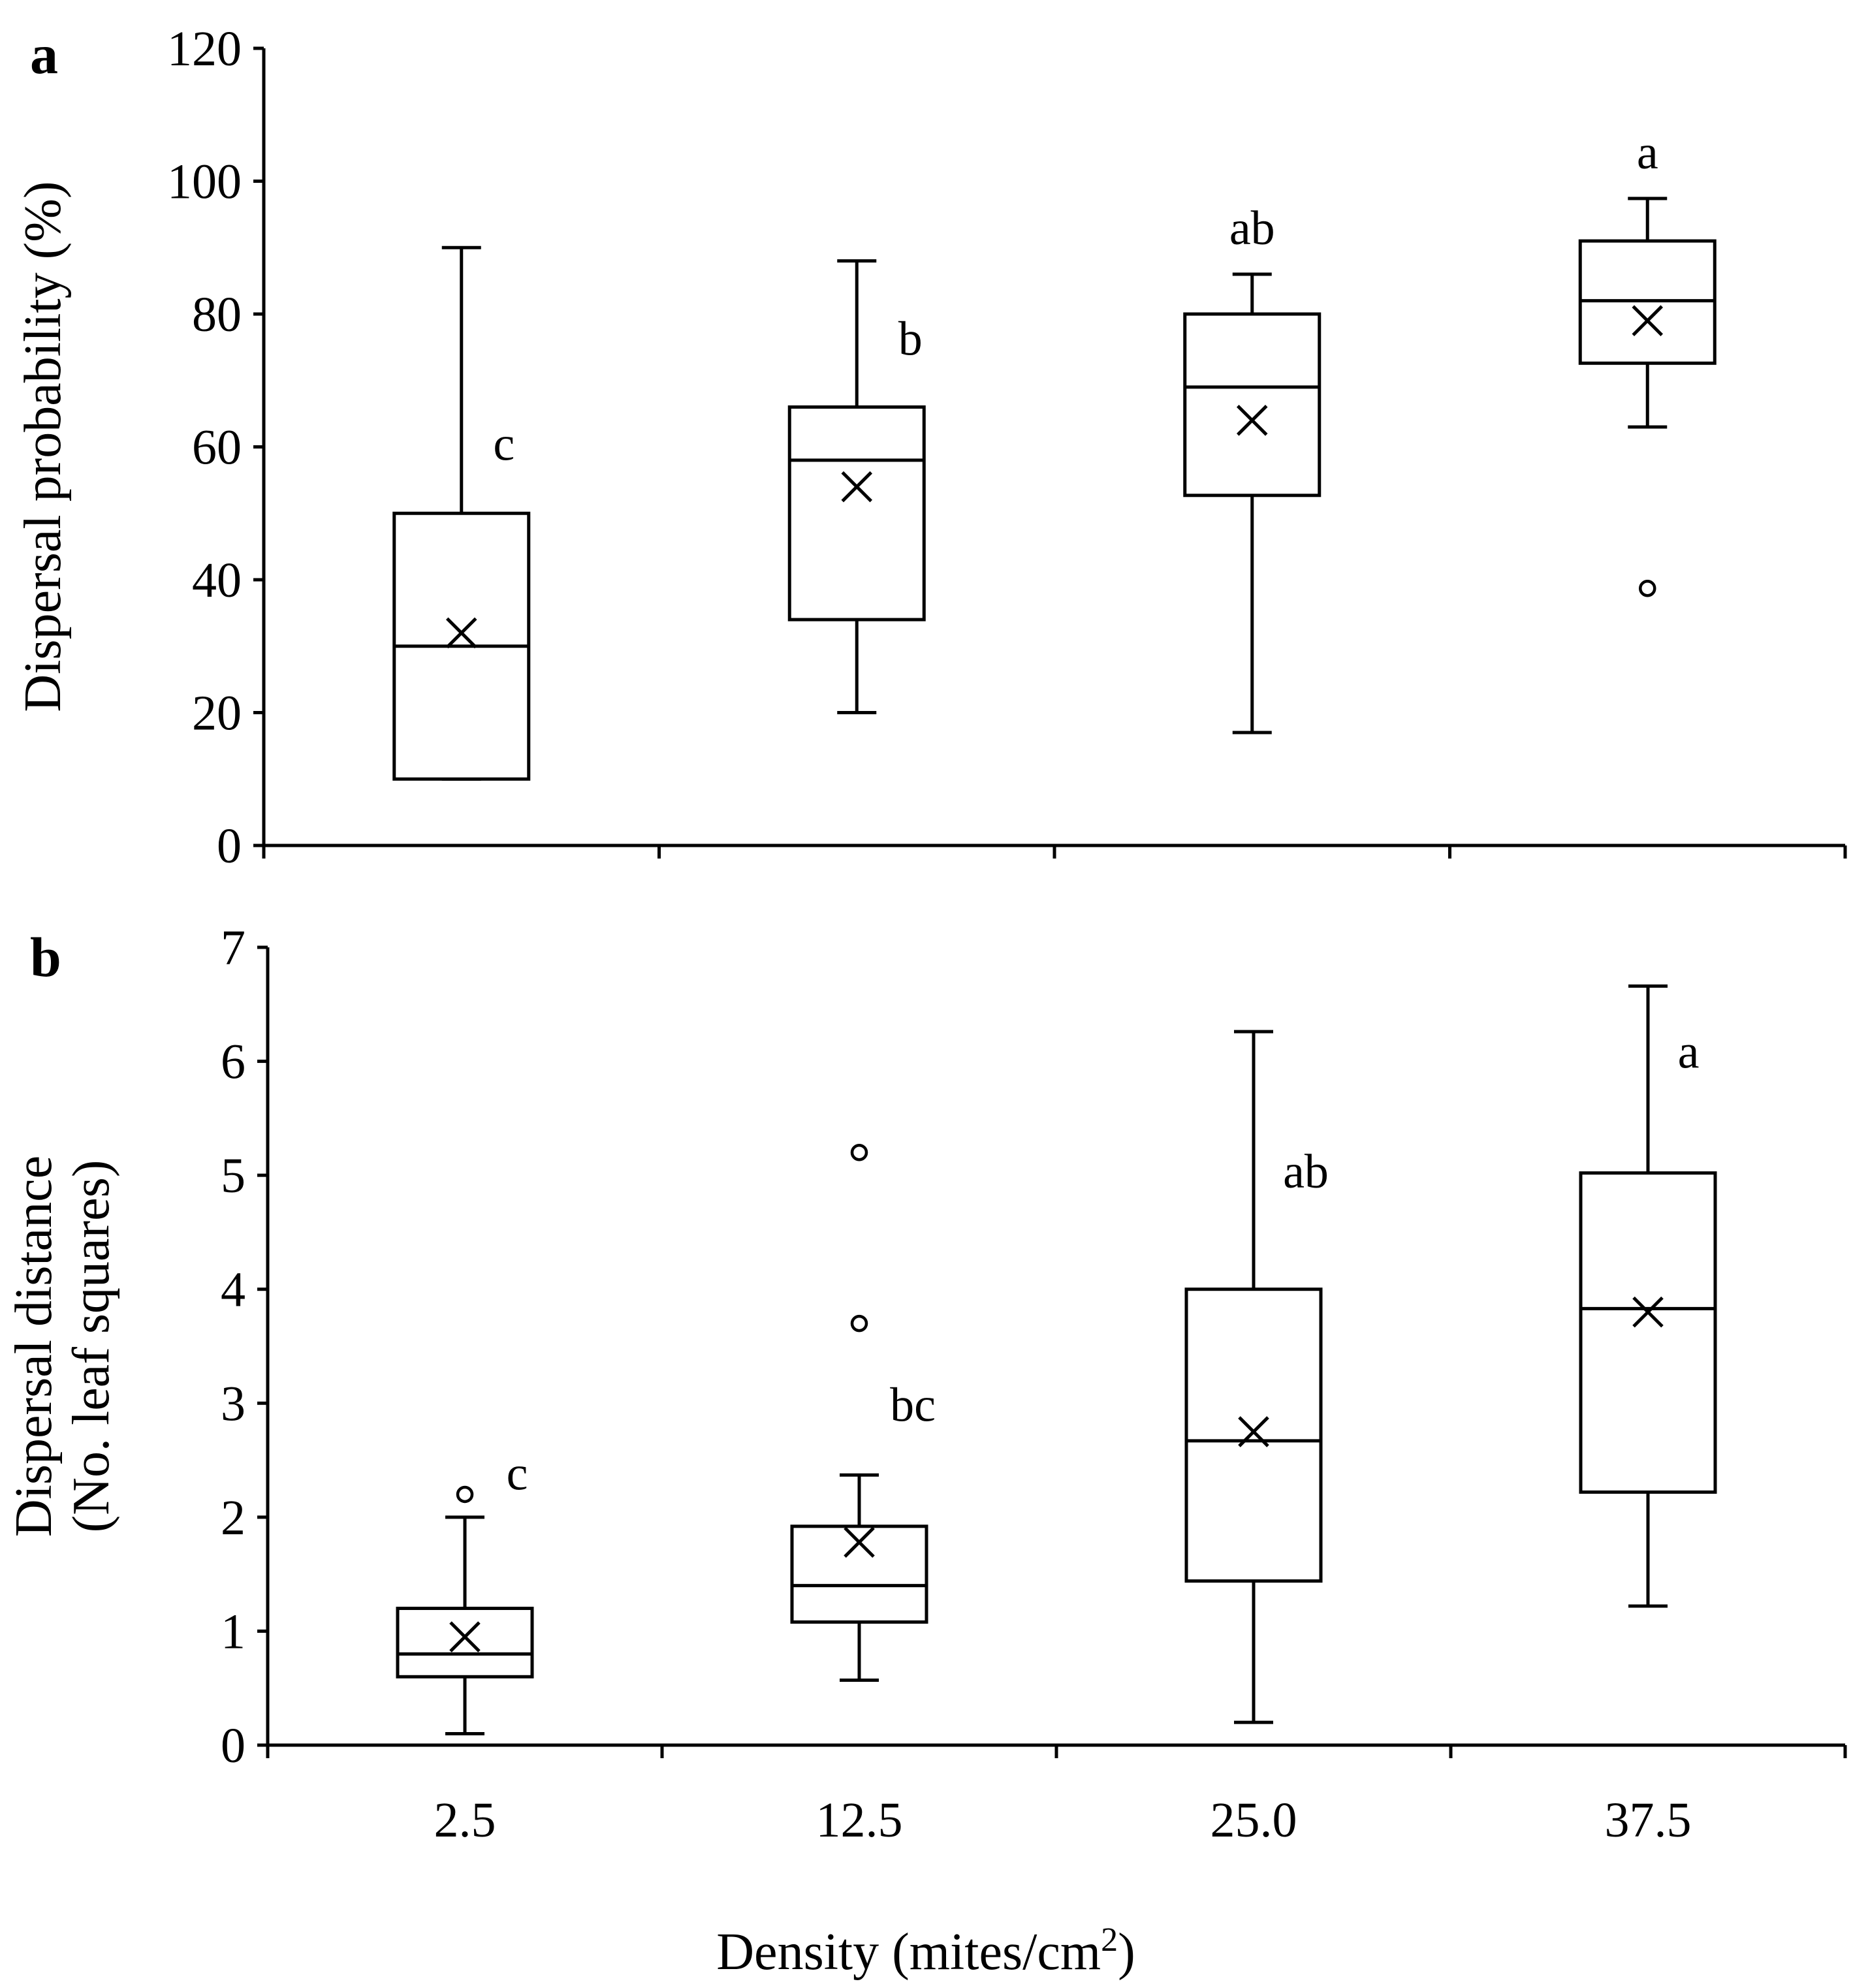 The image size is (1868, 1988). I want to click on y-tick-label: 1, so click(233, 1632).